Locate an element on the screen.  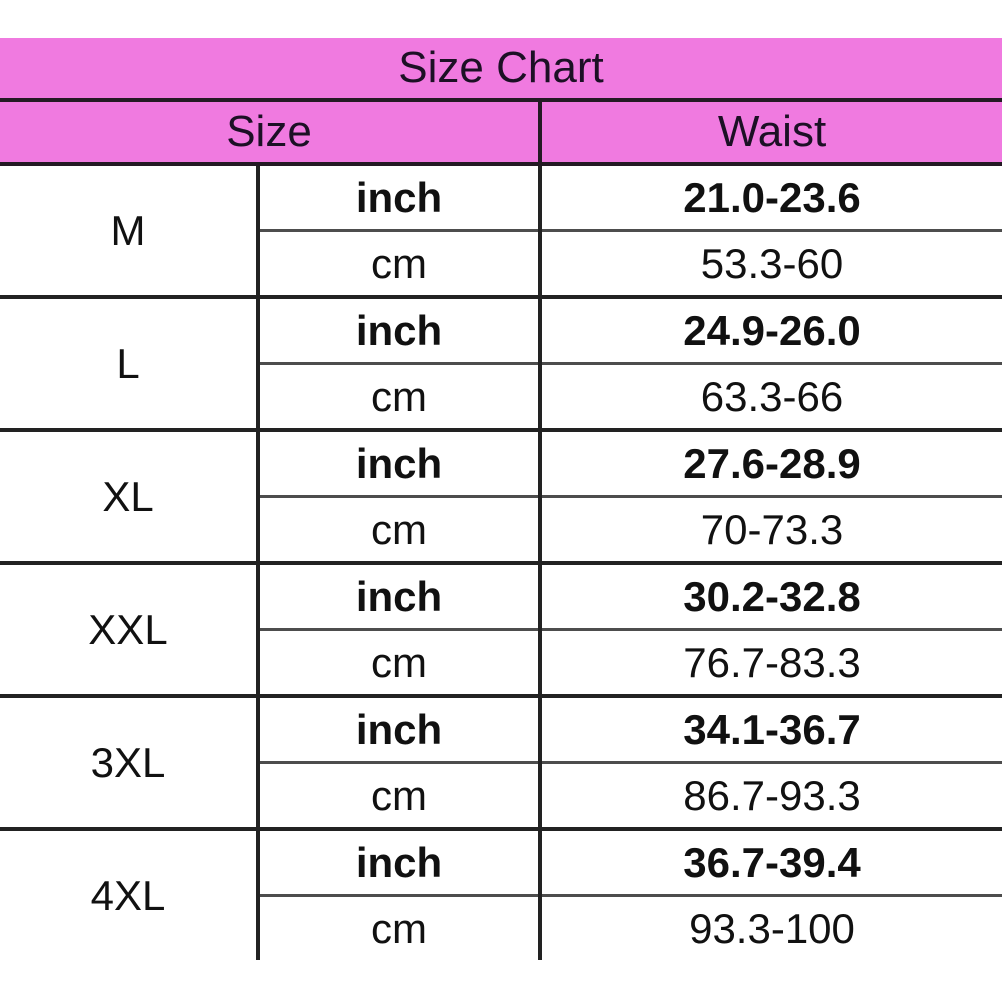
table-title: Size Chart is located at coordinates (501, 70).